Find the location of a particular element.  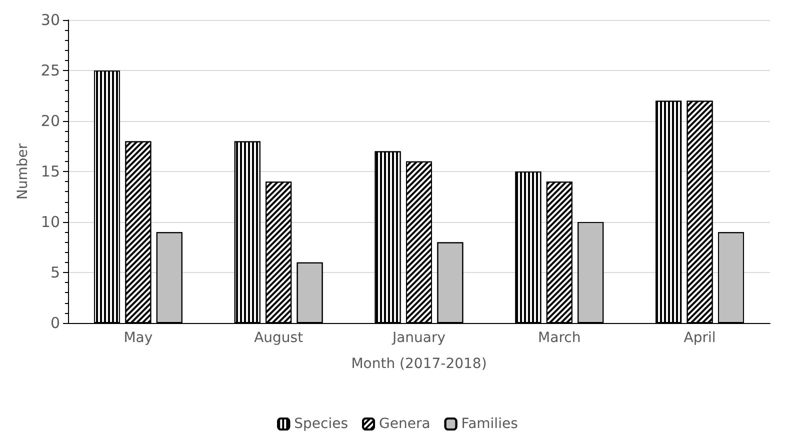

y-tick-label: 10 is located at coordinates (50, 222).